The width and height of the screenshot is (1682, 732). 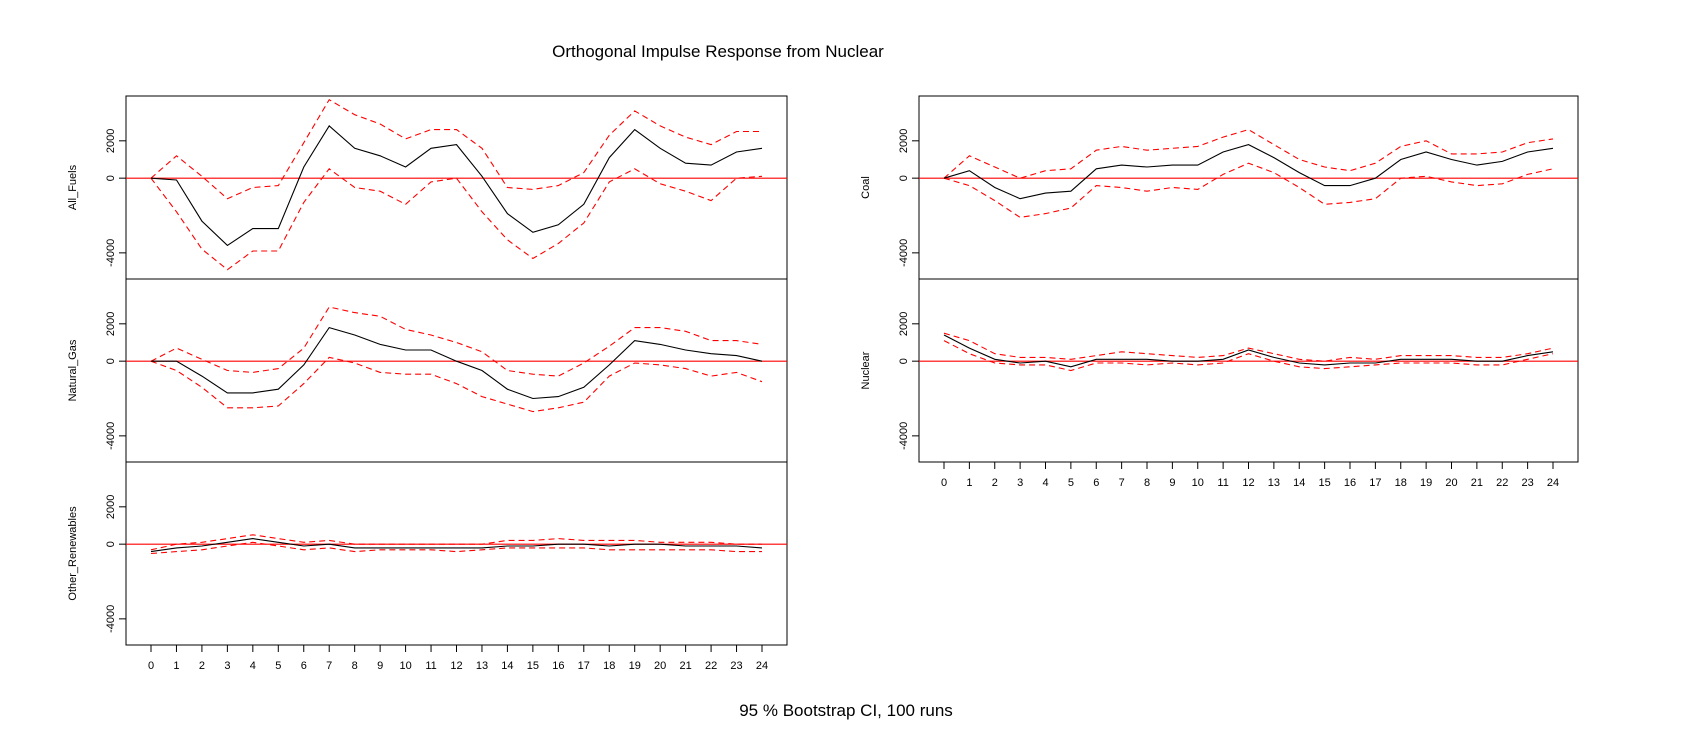 I want to click on chart-footer: 95 % Bootstrap CI, 100 runs, so click(x=846, y=710).